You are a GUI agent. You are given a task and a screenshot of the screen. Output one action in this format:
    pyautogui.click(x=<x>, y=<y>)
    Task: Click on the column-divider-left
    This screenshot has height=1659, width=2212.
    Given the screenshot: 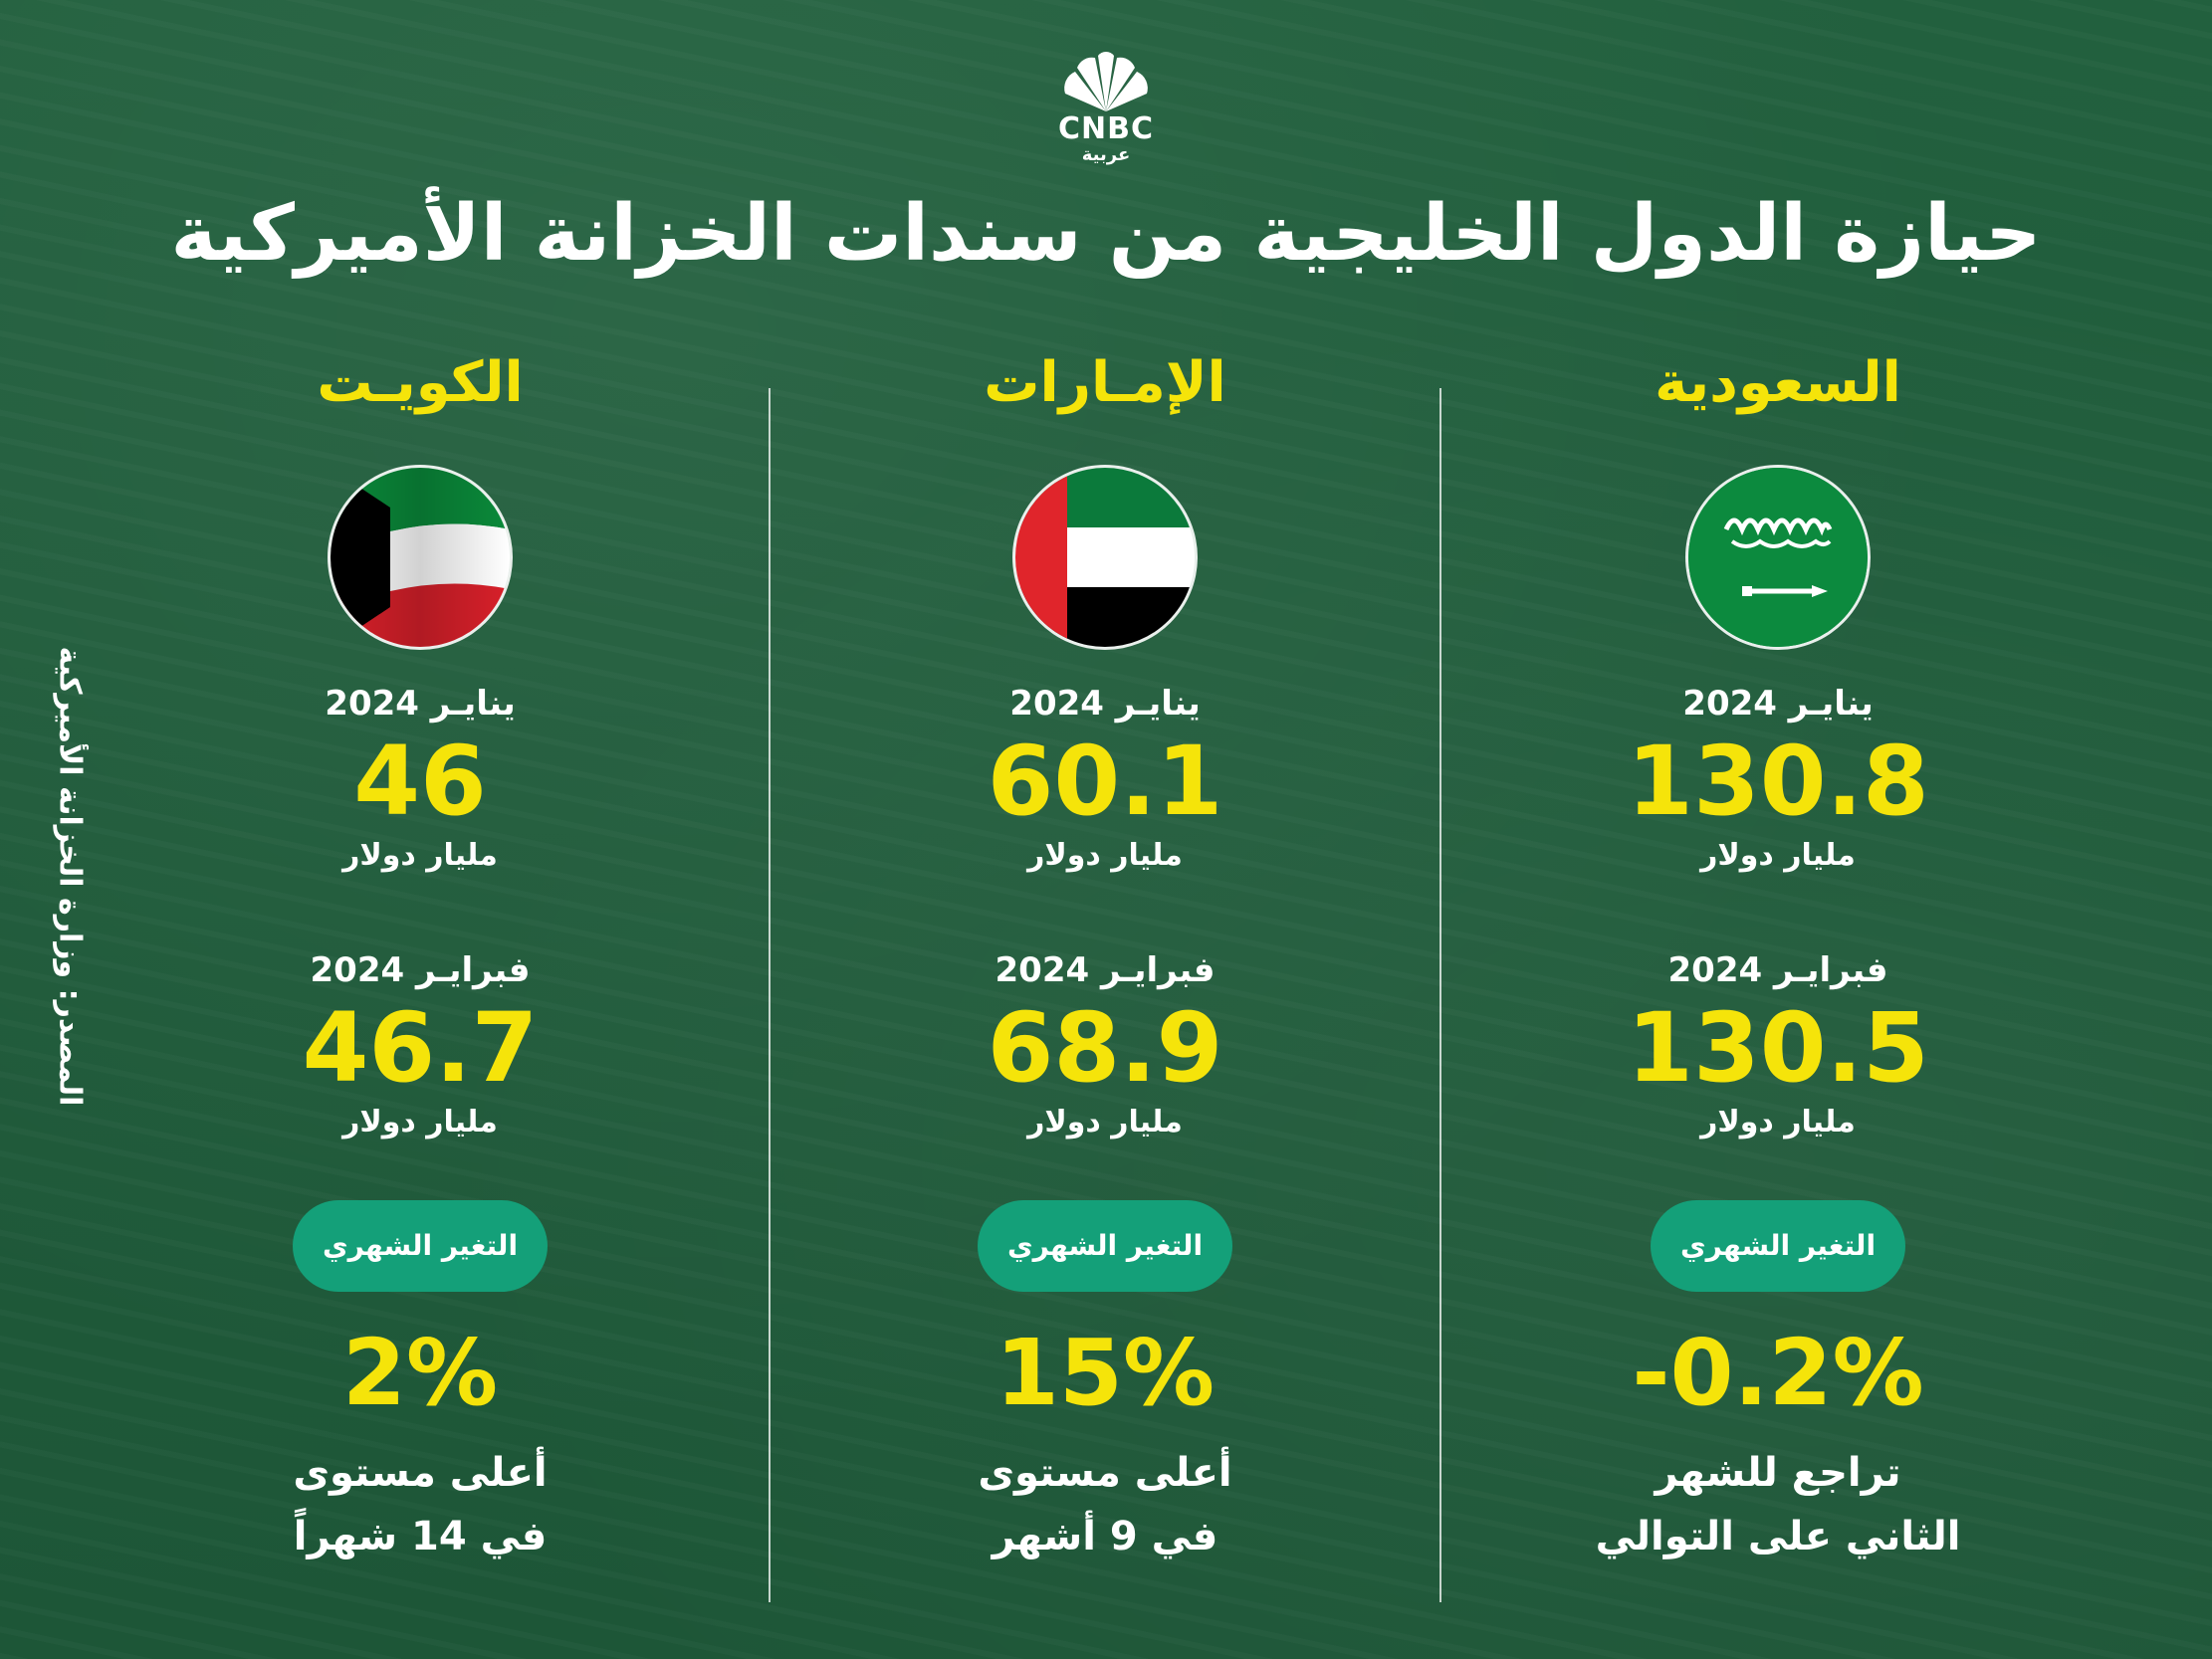 What is the action you would take?
    pyautogui.click(x=770, y=995)
    